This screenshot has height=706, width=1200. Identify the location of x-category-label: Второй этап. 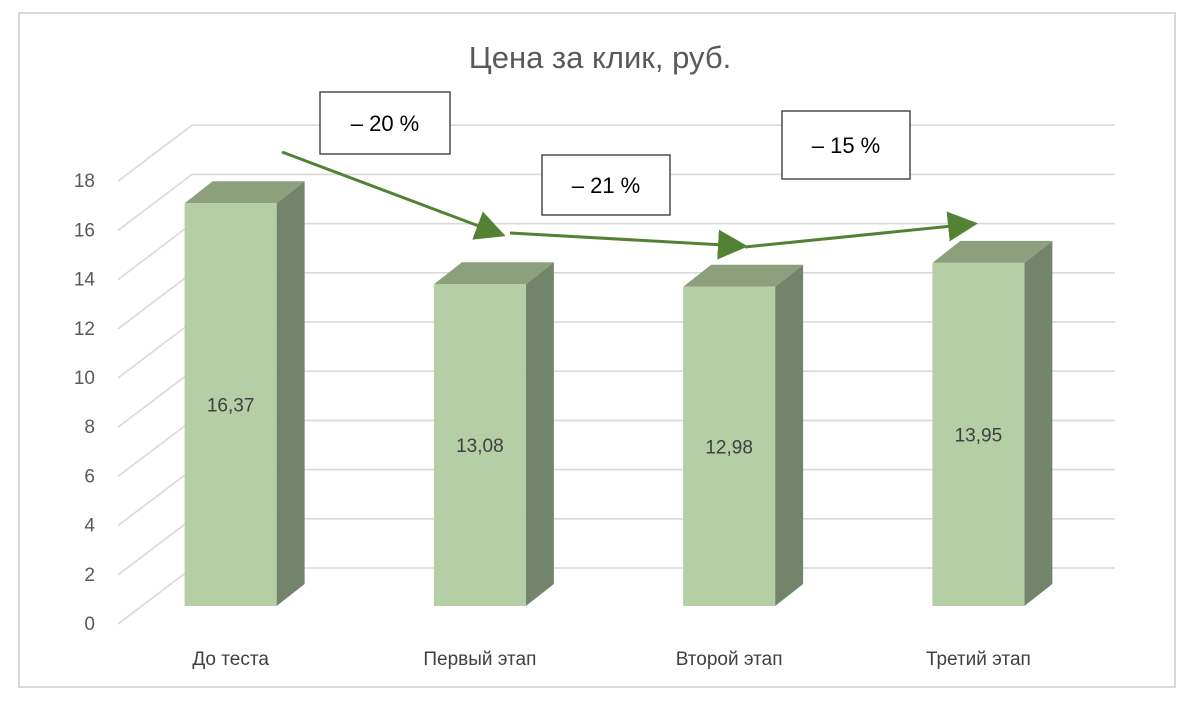
(729, 659).